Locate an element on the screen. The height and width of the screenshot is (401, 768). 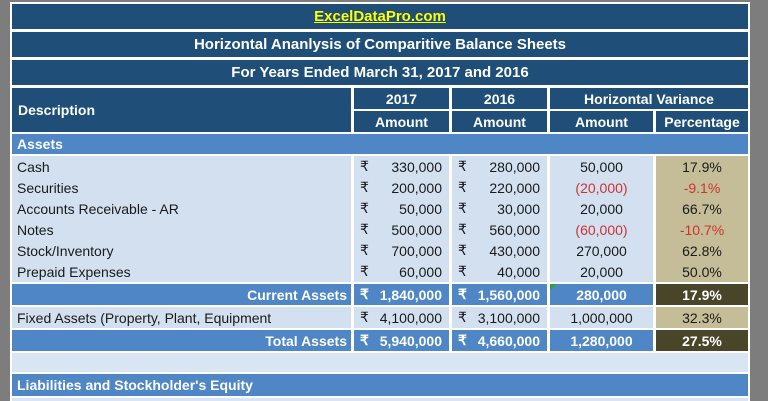
table-header-amount-row: Amount Amount Amount Percentage is located at coordinates (551, 121).